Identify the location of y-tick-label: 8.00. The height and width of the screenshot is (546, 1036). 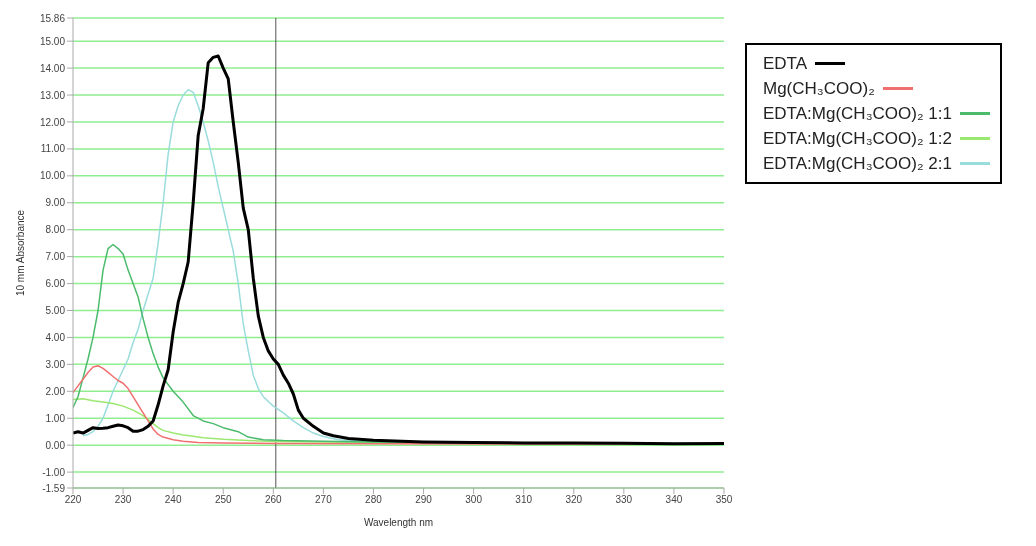
(55, 230).